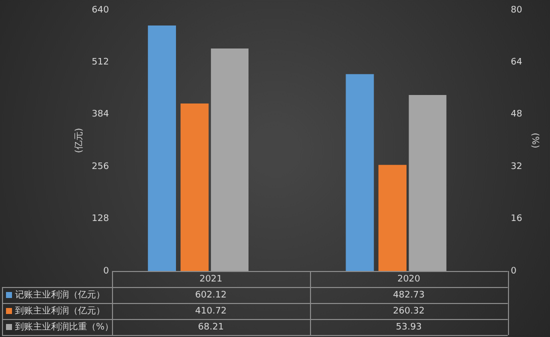  What do you see at coordinates (211, 327) in the screenshot?
I see `data-label: 68.21` at bounding box center [211, 327].